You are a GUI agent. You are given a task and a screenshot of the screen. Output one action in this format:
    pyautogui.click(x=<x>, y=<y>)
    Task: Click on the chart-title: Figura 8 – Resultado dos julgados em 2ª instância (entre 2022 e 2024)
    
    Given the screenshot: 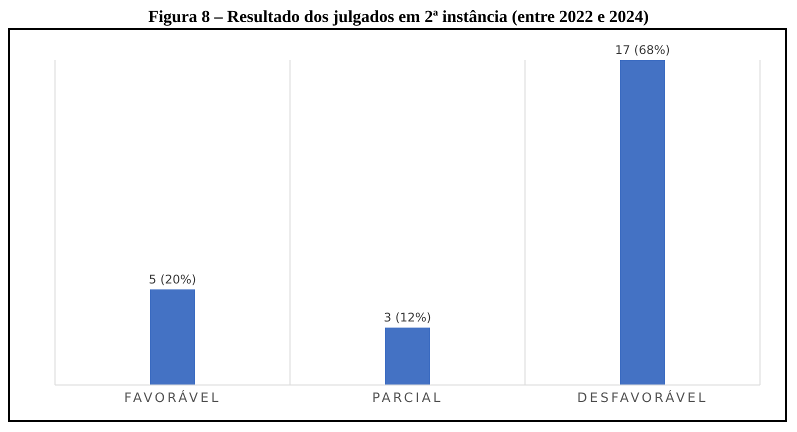 What is the action you would take?
    pyautogui.click(x=398, y=16)
    